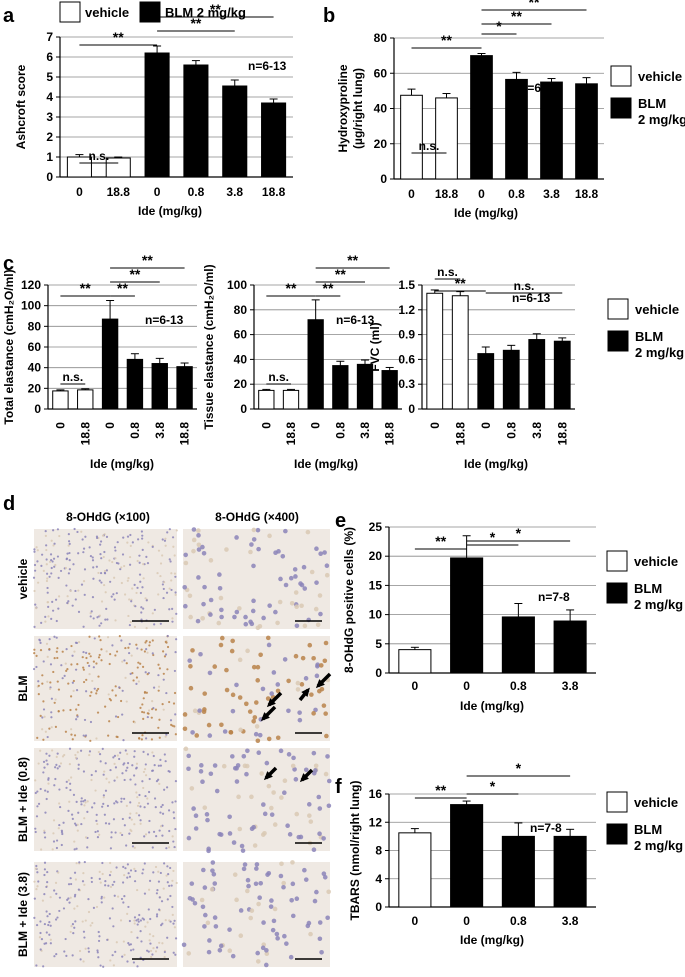 The height and width of the screenshot is (977, 685). What do you see at coordinates (35, 388) in the screenshot?
I see `y-tick-label: 20` at bounding box center [35, 388].